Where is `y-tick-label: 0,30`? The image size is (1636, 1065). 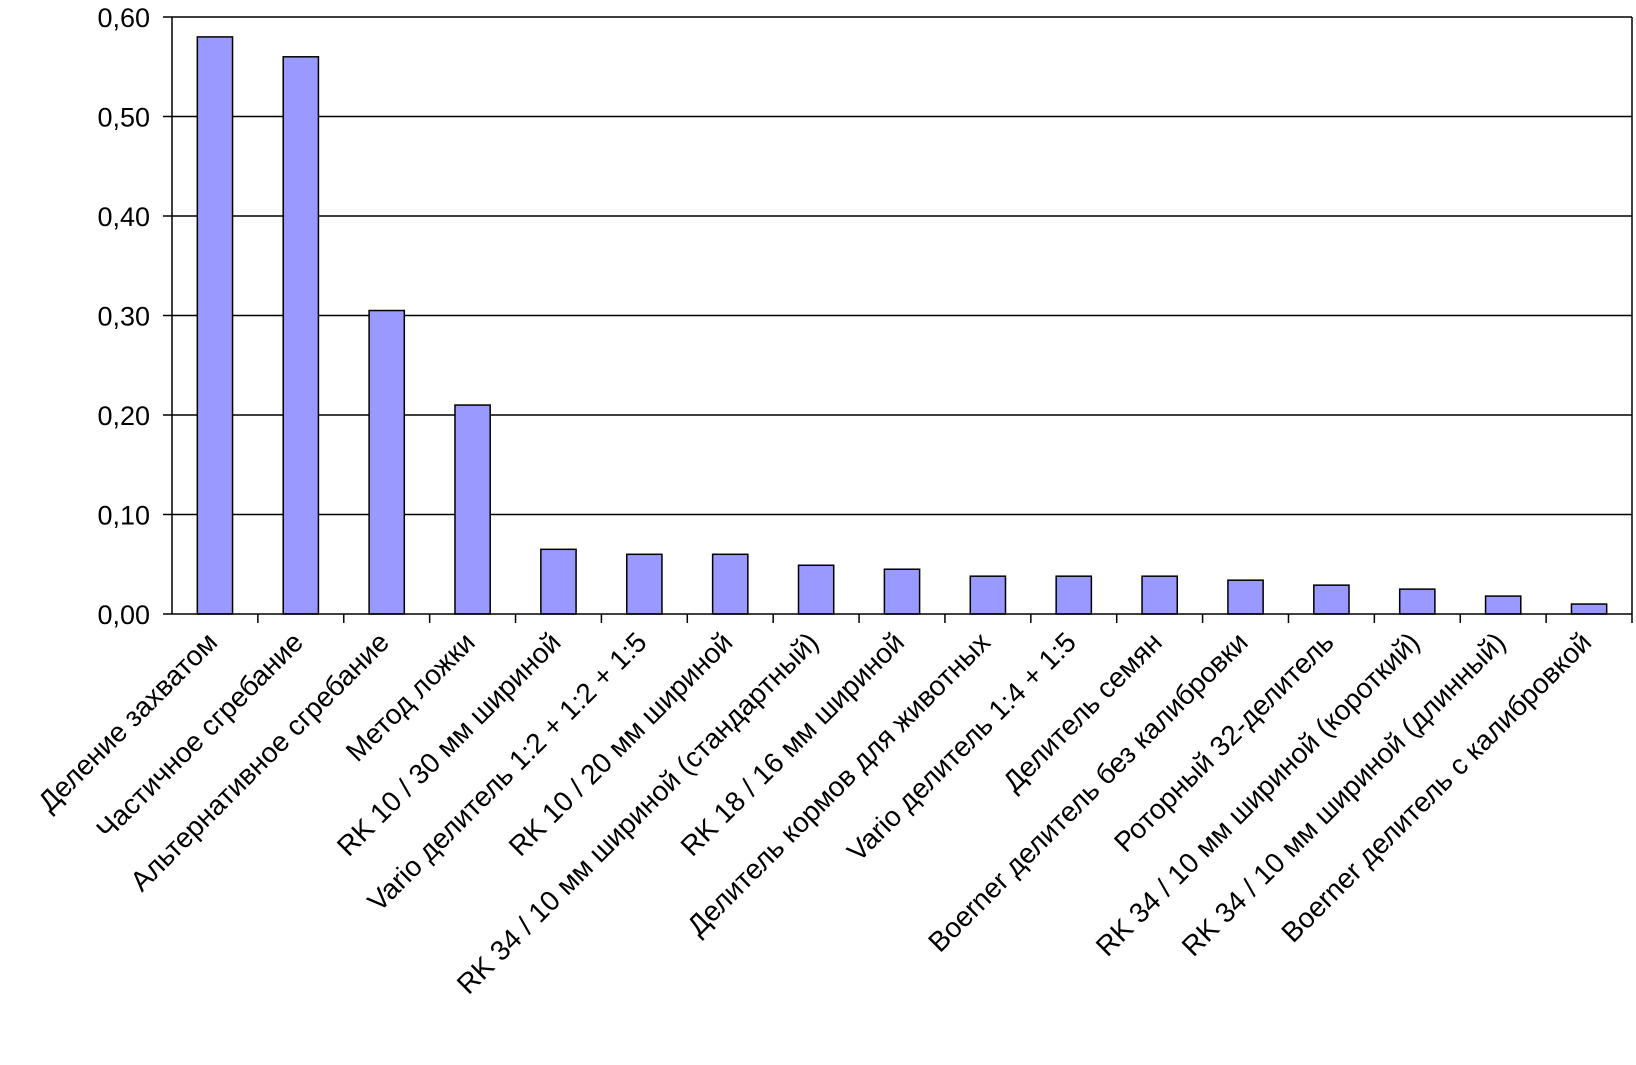
y-tick-label: 0,30 is located at coordinates (123, 317).